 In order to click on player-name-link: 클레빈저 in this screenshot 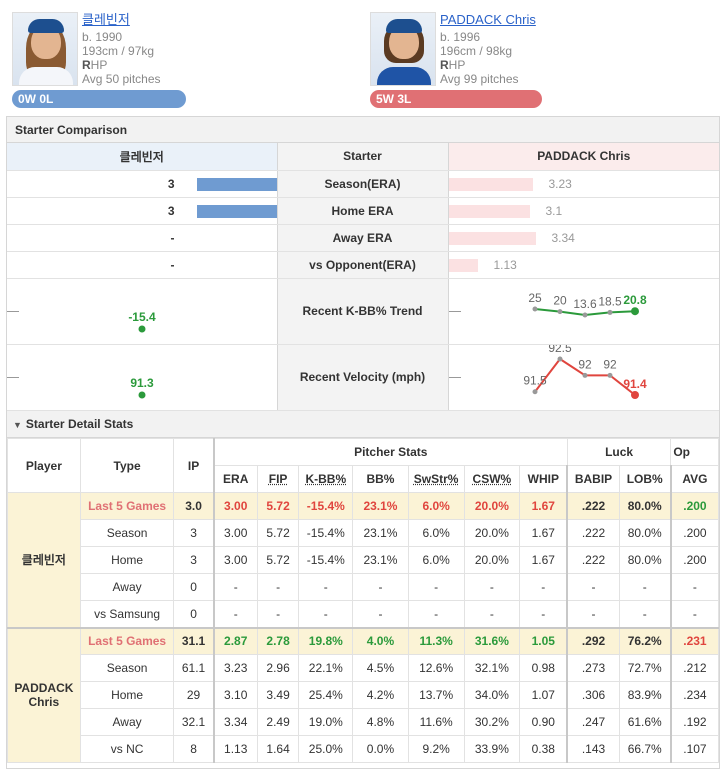, I will do `click(106, 19)`.